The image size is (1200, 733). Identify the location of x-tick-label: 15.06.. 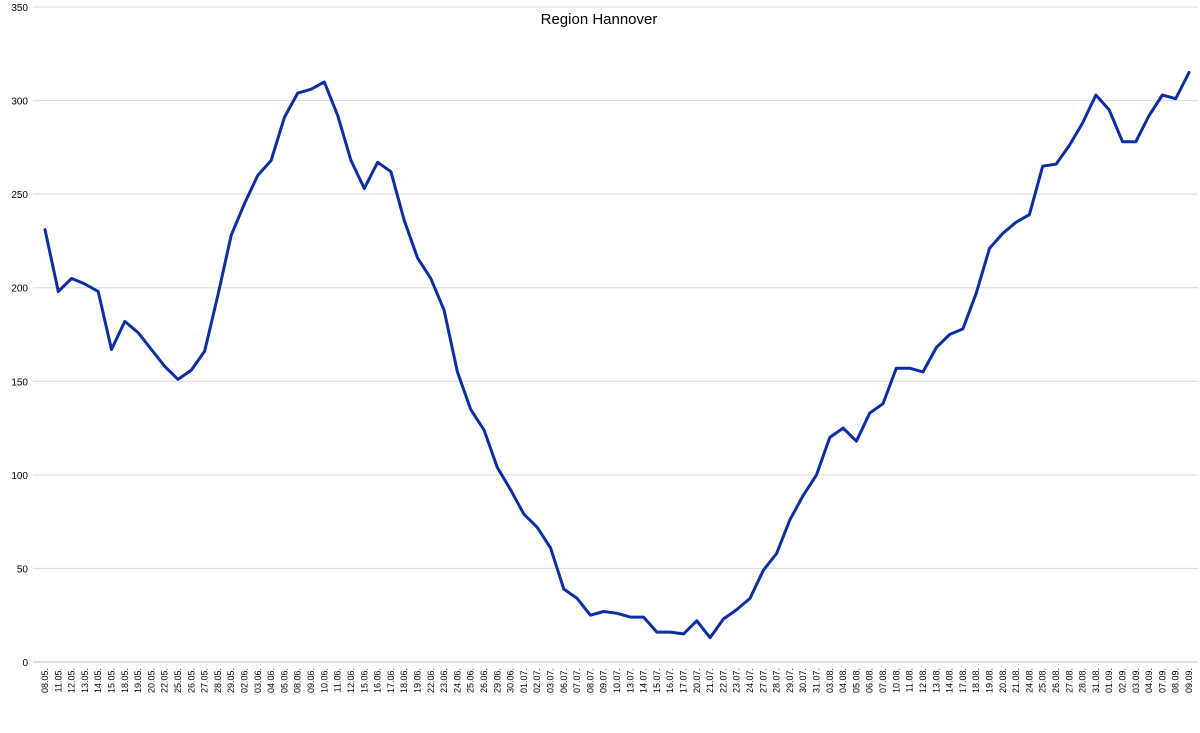
(364, 680).